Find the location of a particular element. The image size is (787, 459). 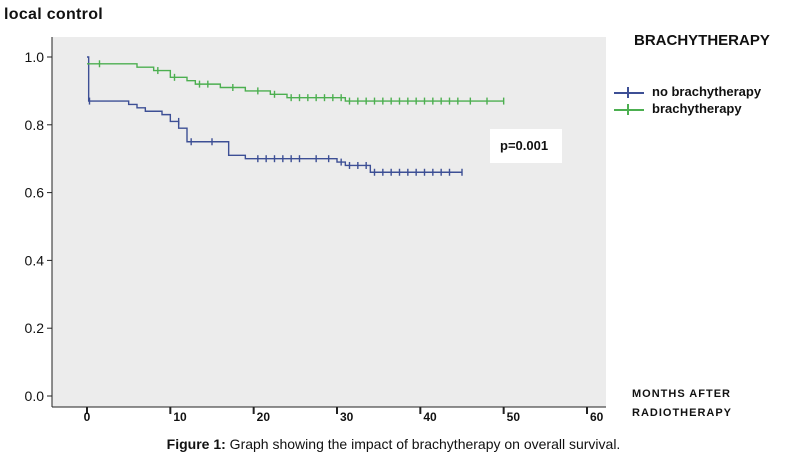

series-layer is located at coordinates (296, 116).